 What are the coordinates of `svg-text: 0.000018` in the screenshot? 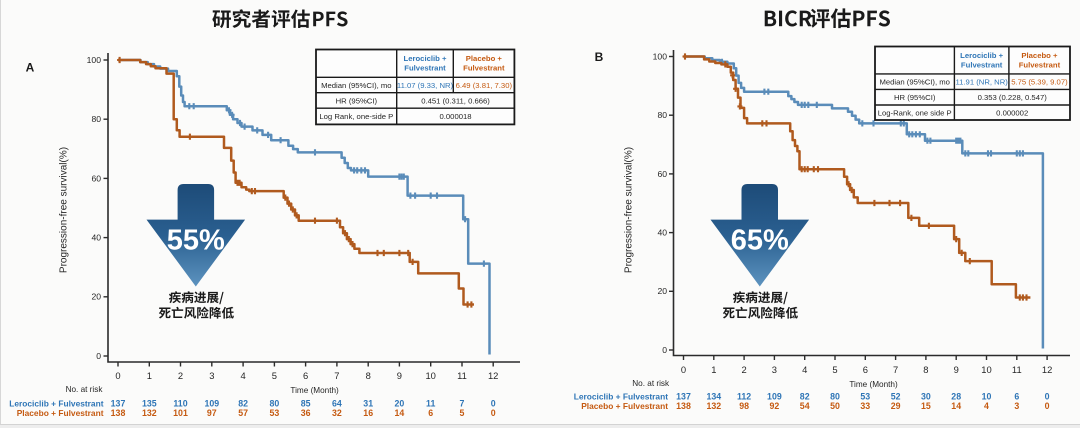 It's located at (456, 116).